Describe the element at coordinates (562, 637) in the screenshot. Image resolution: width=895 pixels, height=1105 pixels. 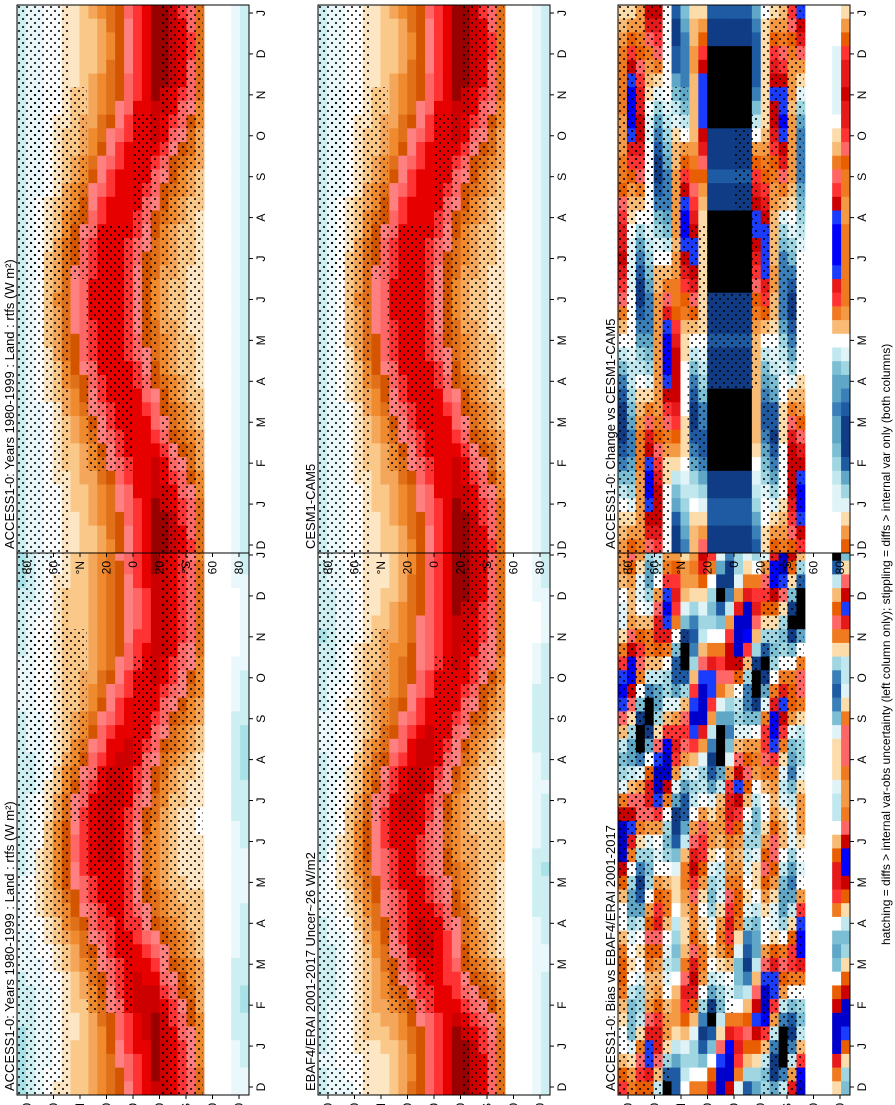
I see `month-label: N` at that location.